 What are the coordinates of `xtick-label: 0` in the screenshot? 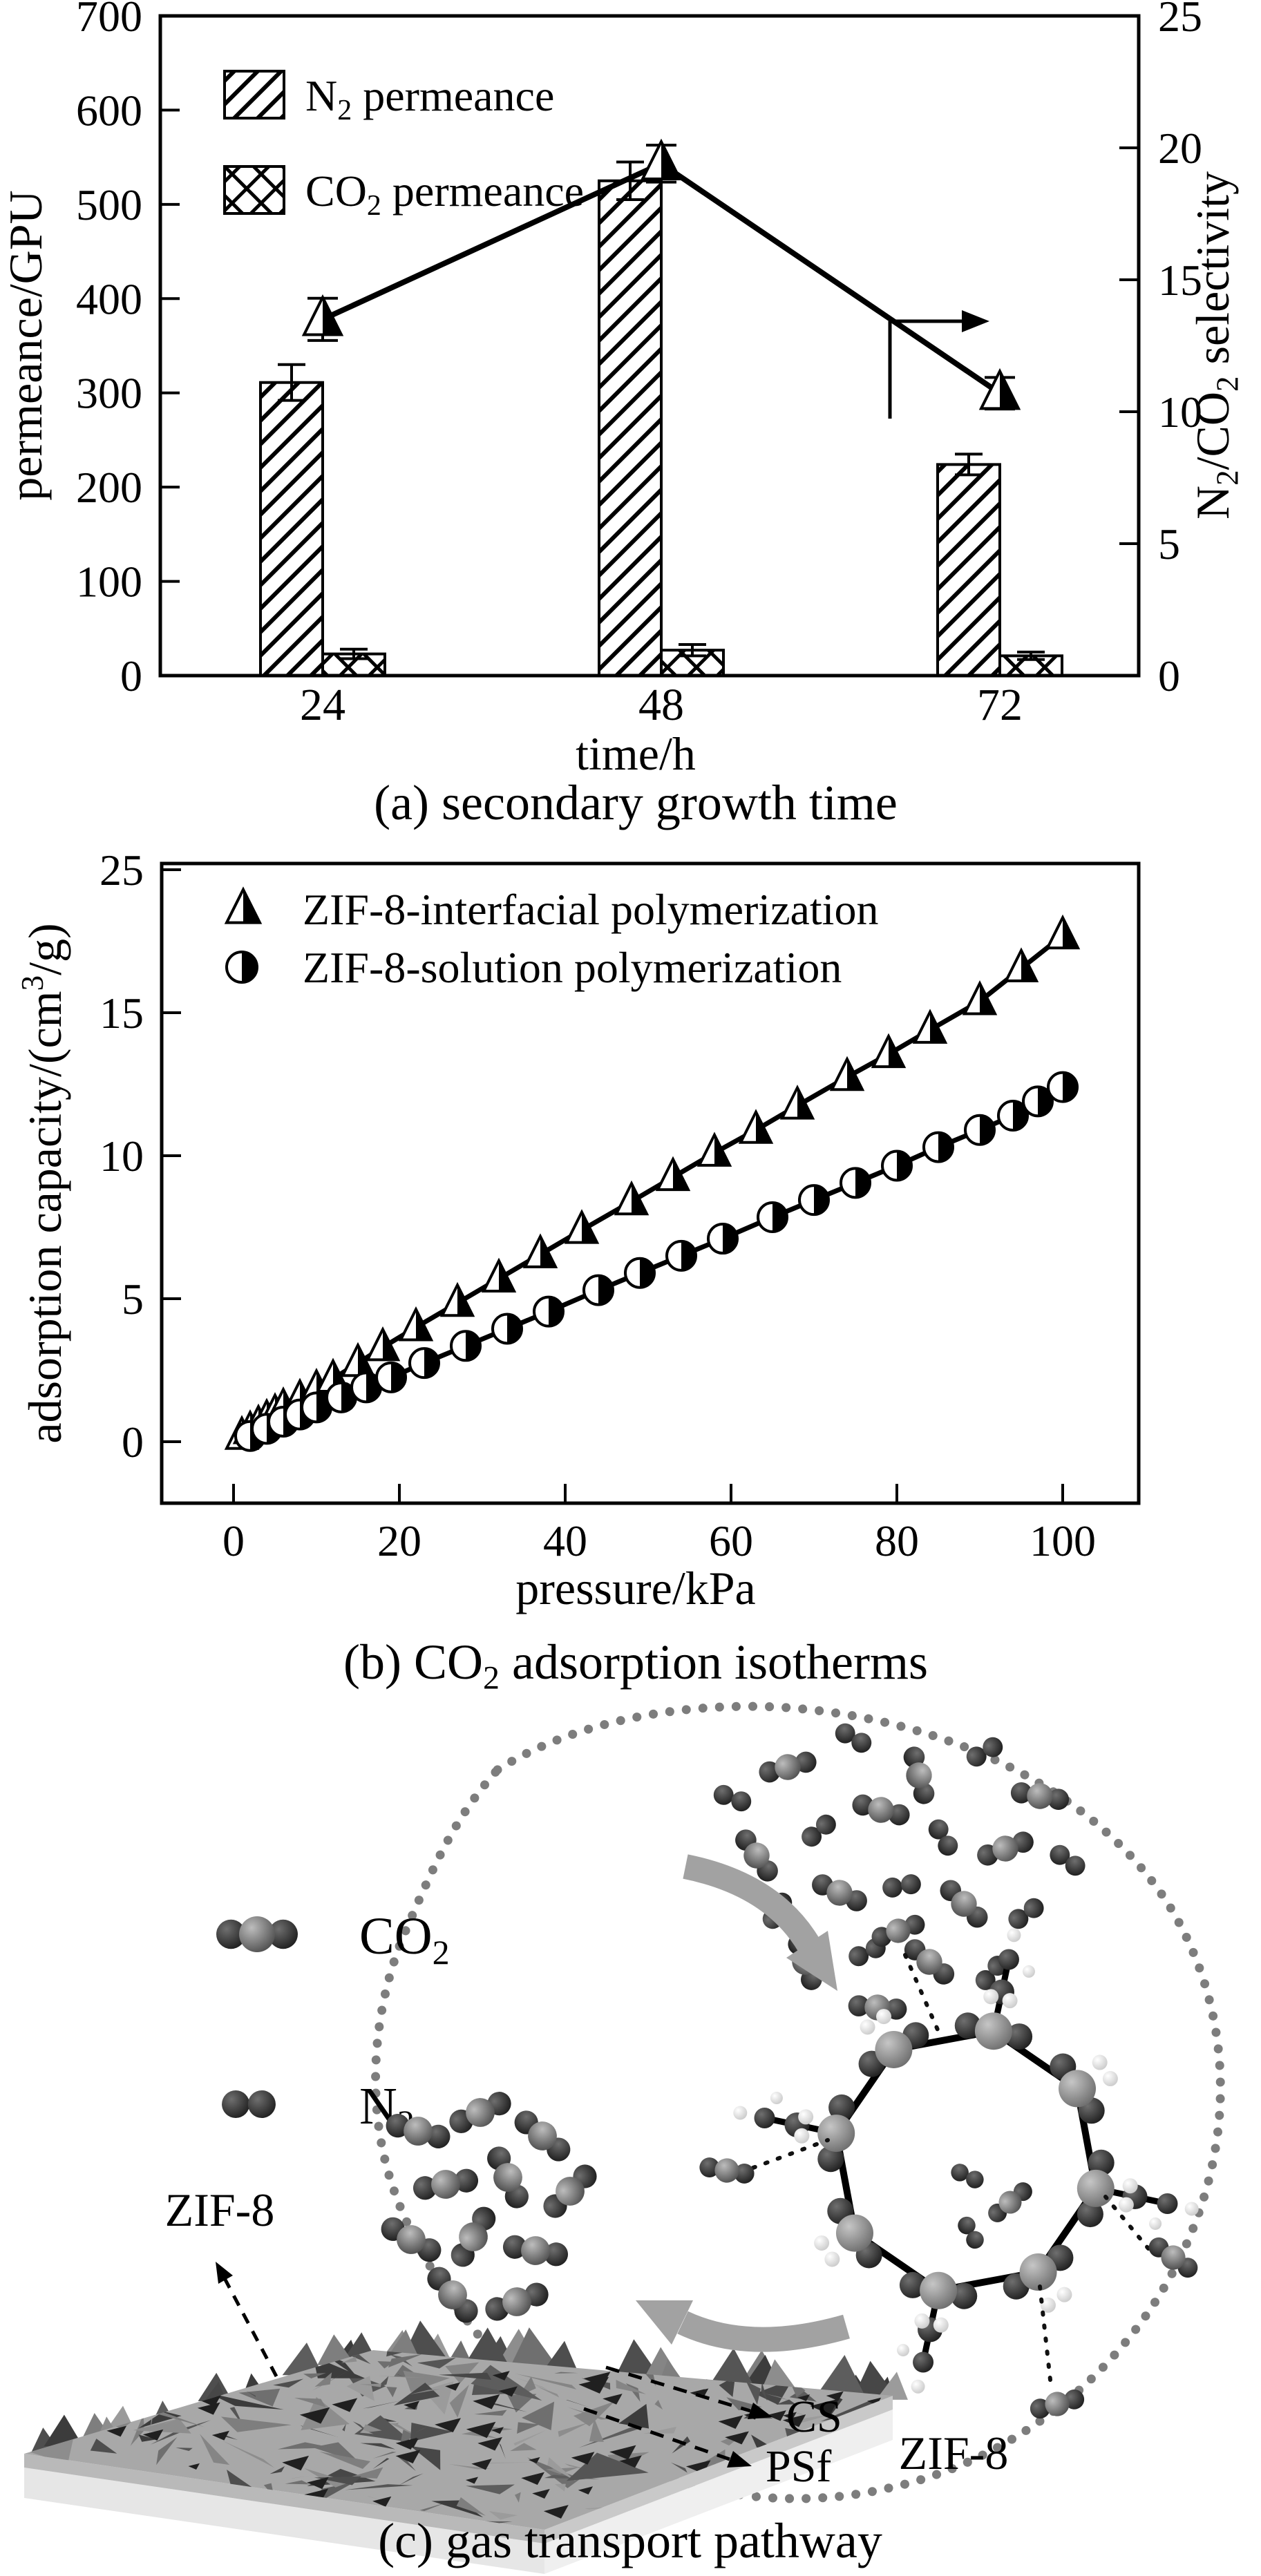 It's located at (233, 1541).